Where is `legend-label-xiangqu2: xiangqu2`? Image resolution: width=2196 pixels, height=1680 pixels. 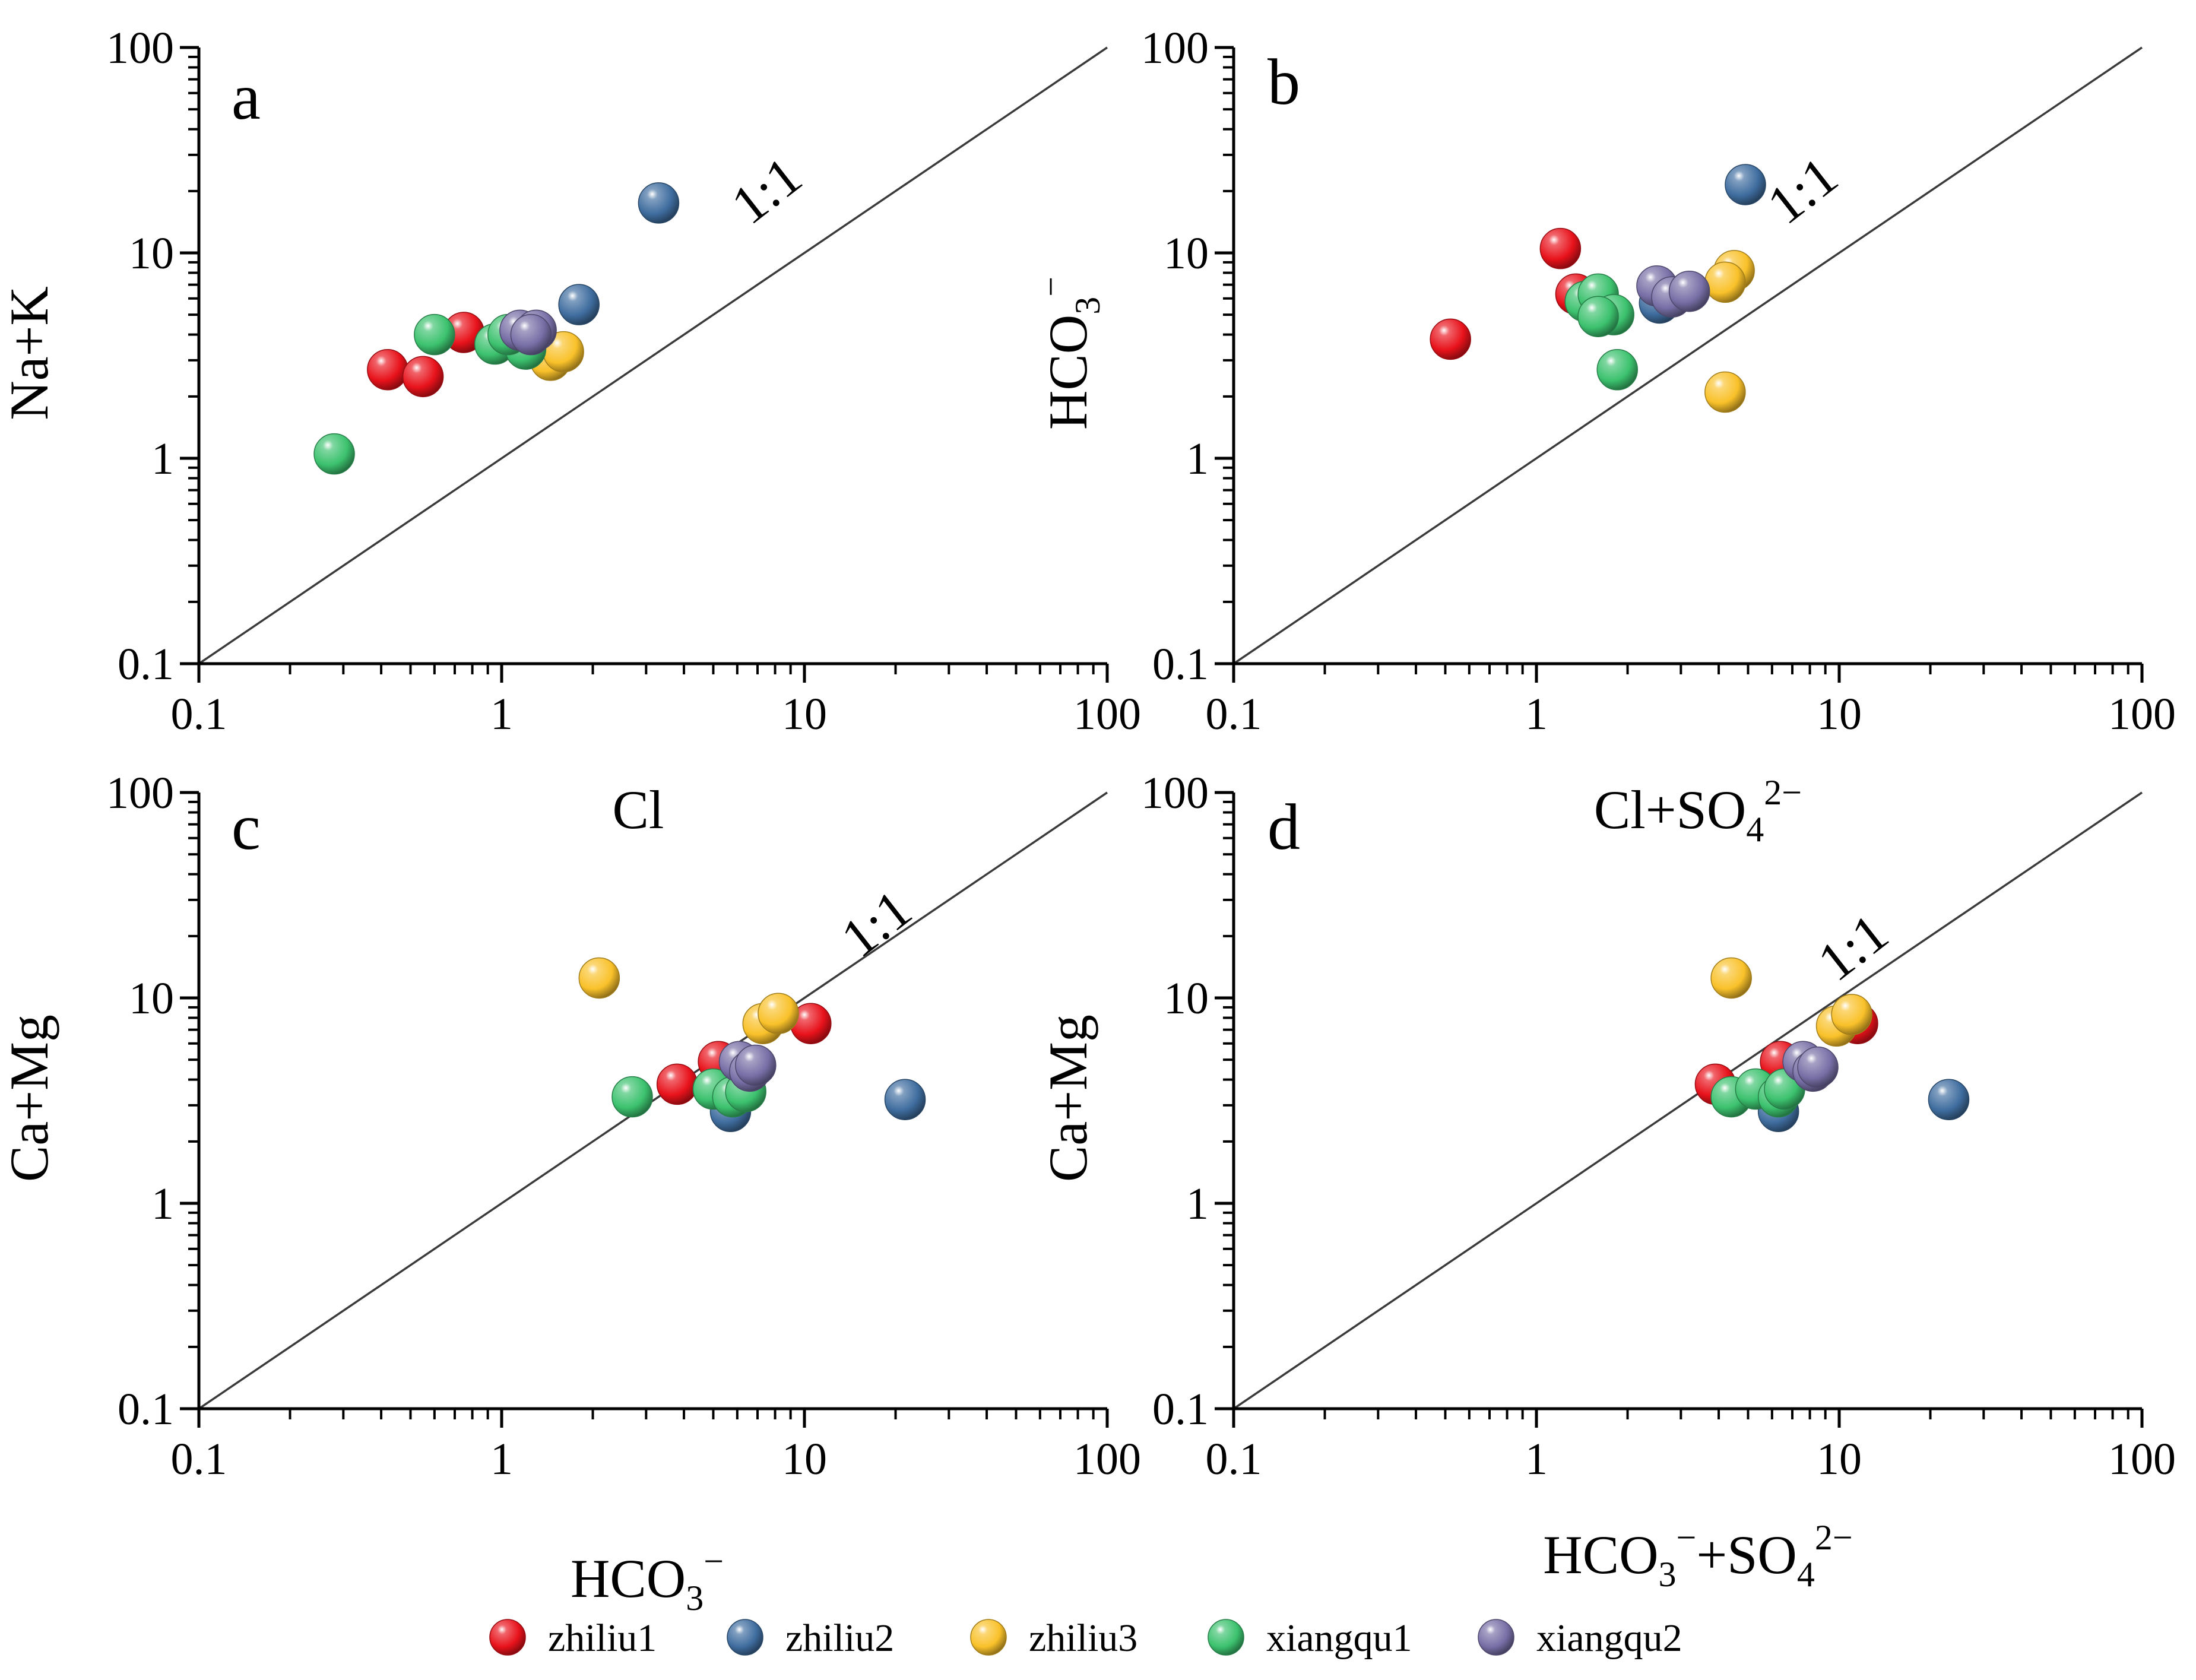
legend-label-xiangqu2: xiangqu2 is located at coordinates (1609, 1638).